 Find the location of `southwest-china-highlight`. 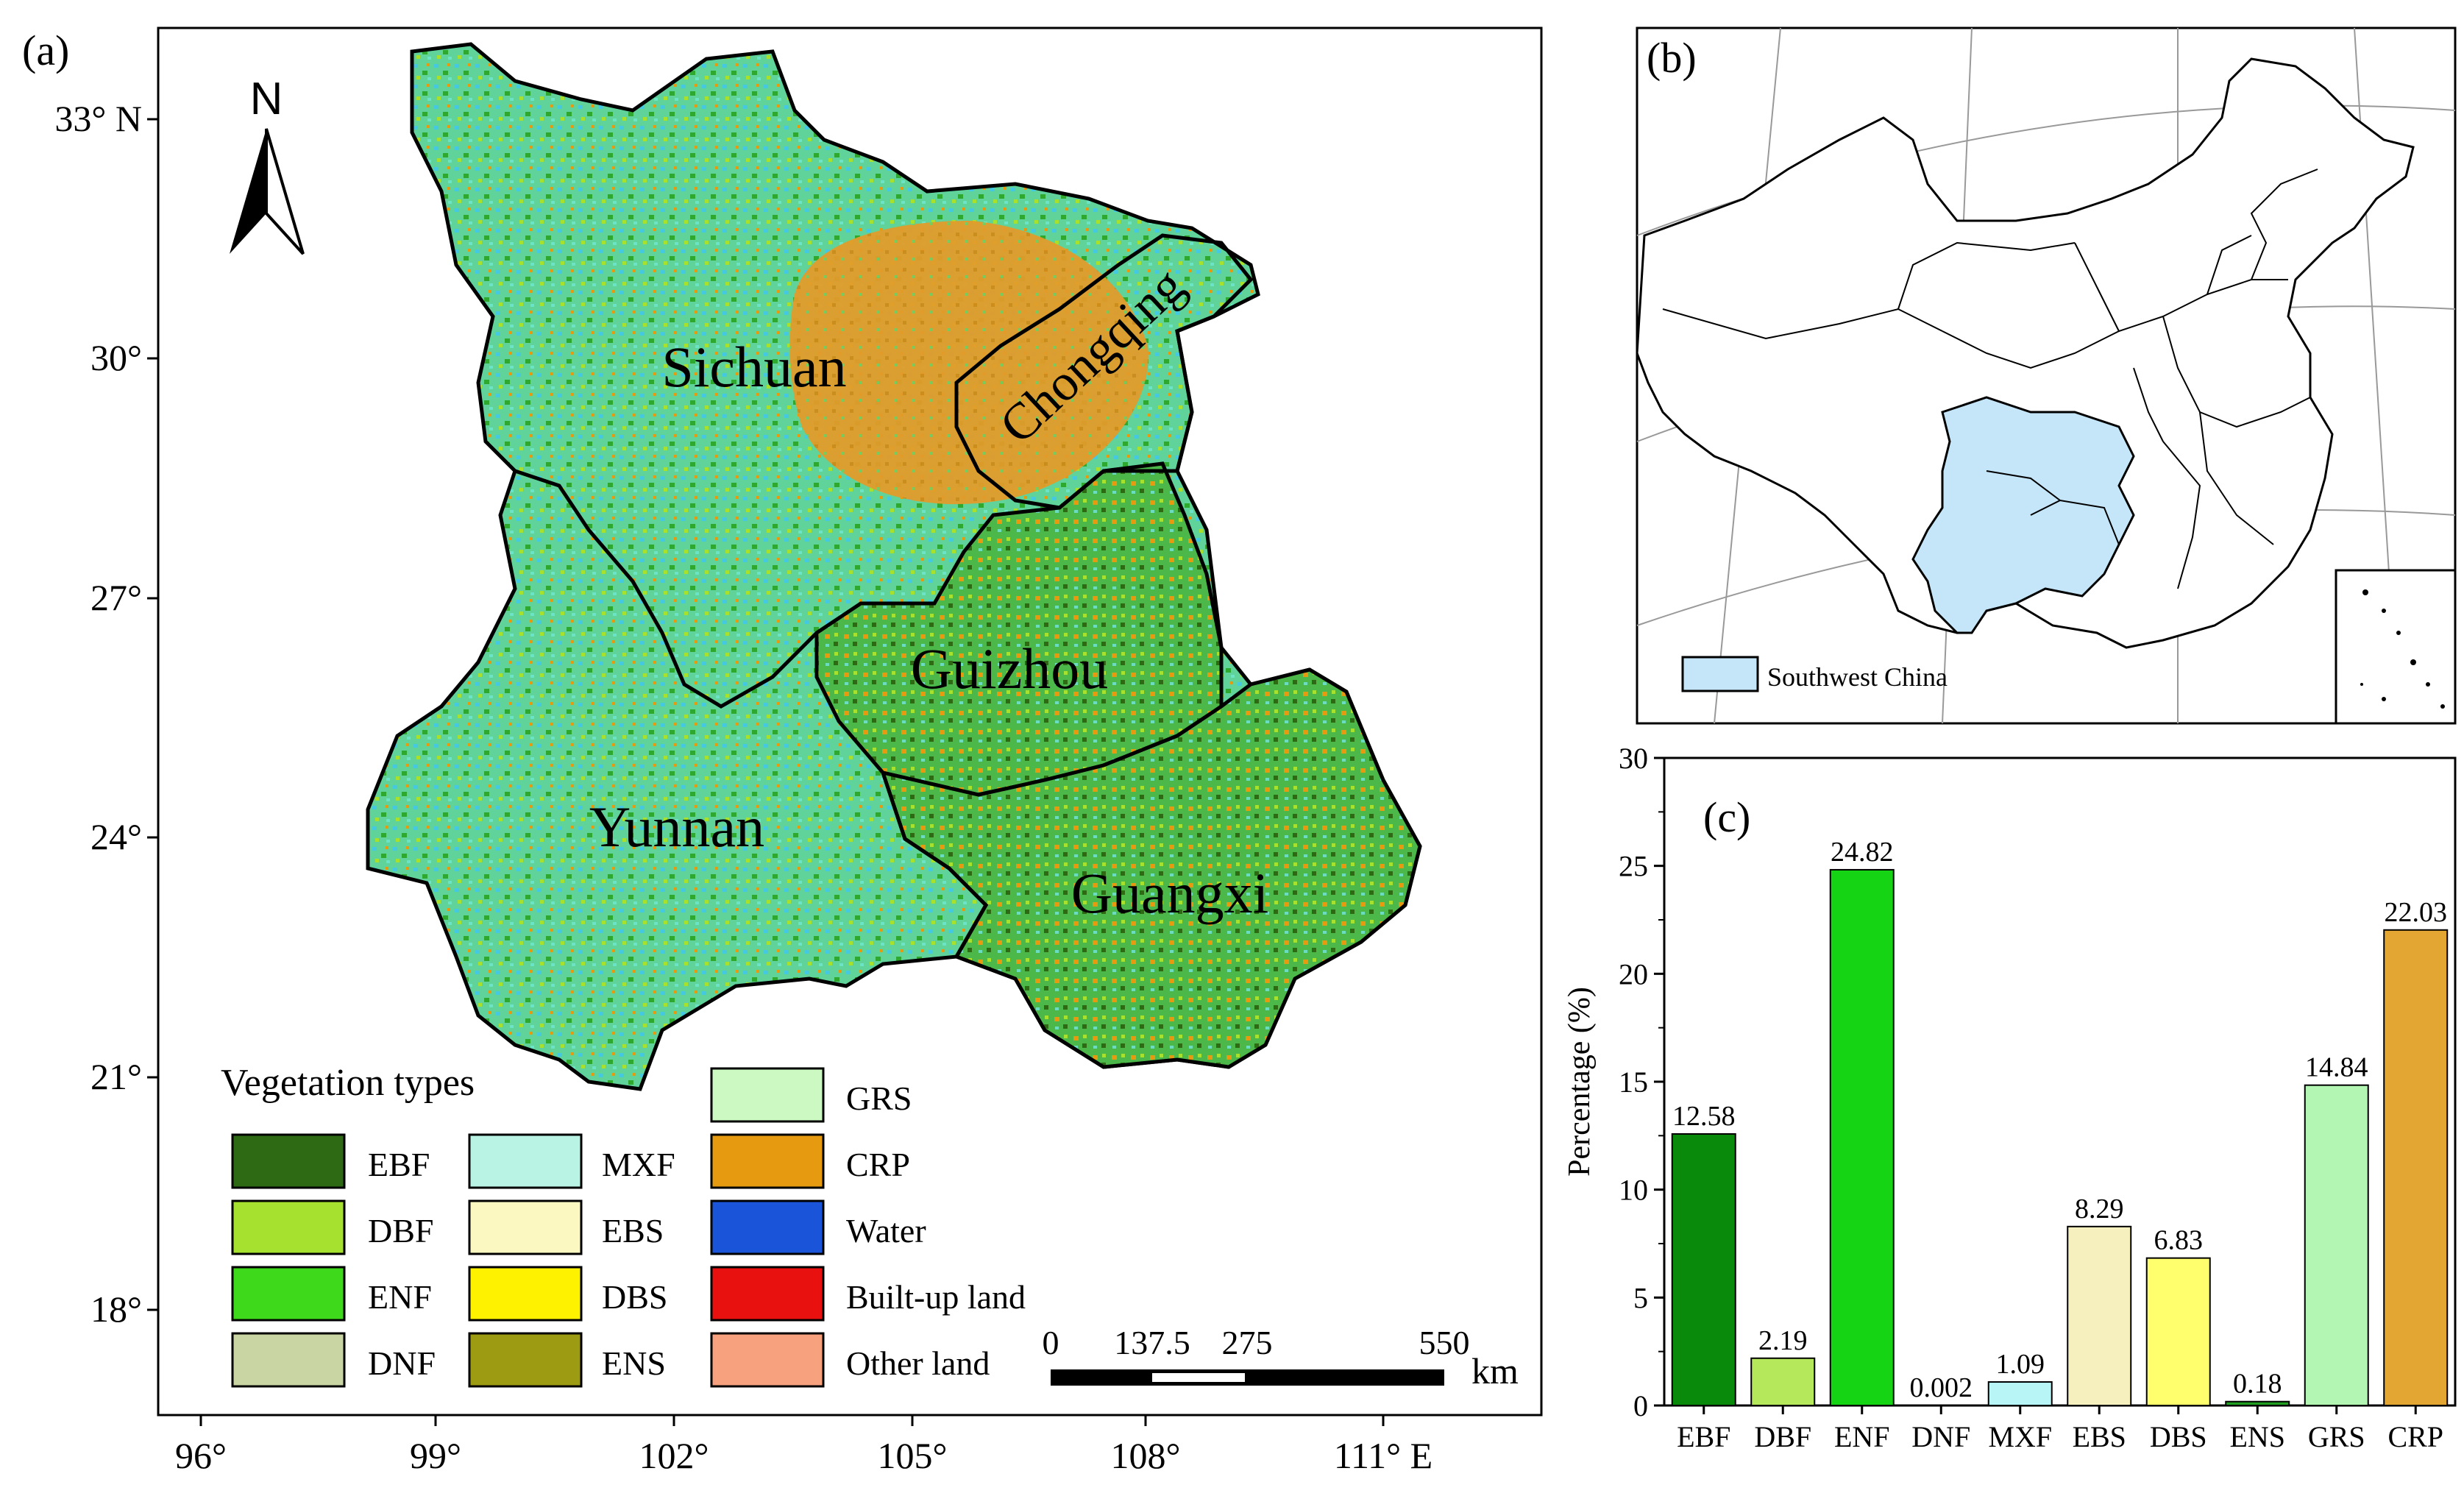

southwest-china-highlight is located at coordinates (2023, 515).